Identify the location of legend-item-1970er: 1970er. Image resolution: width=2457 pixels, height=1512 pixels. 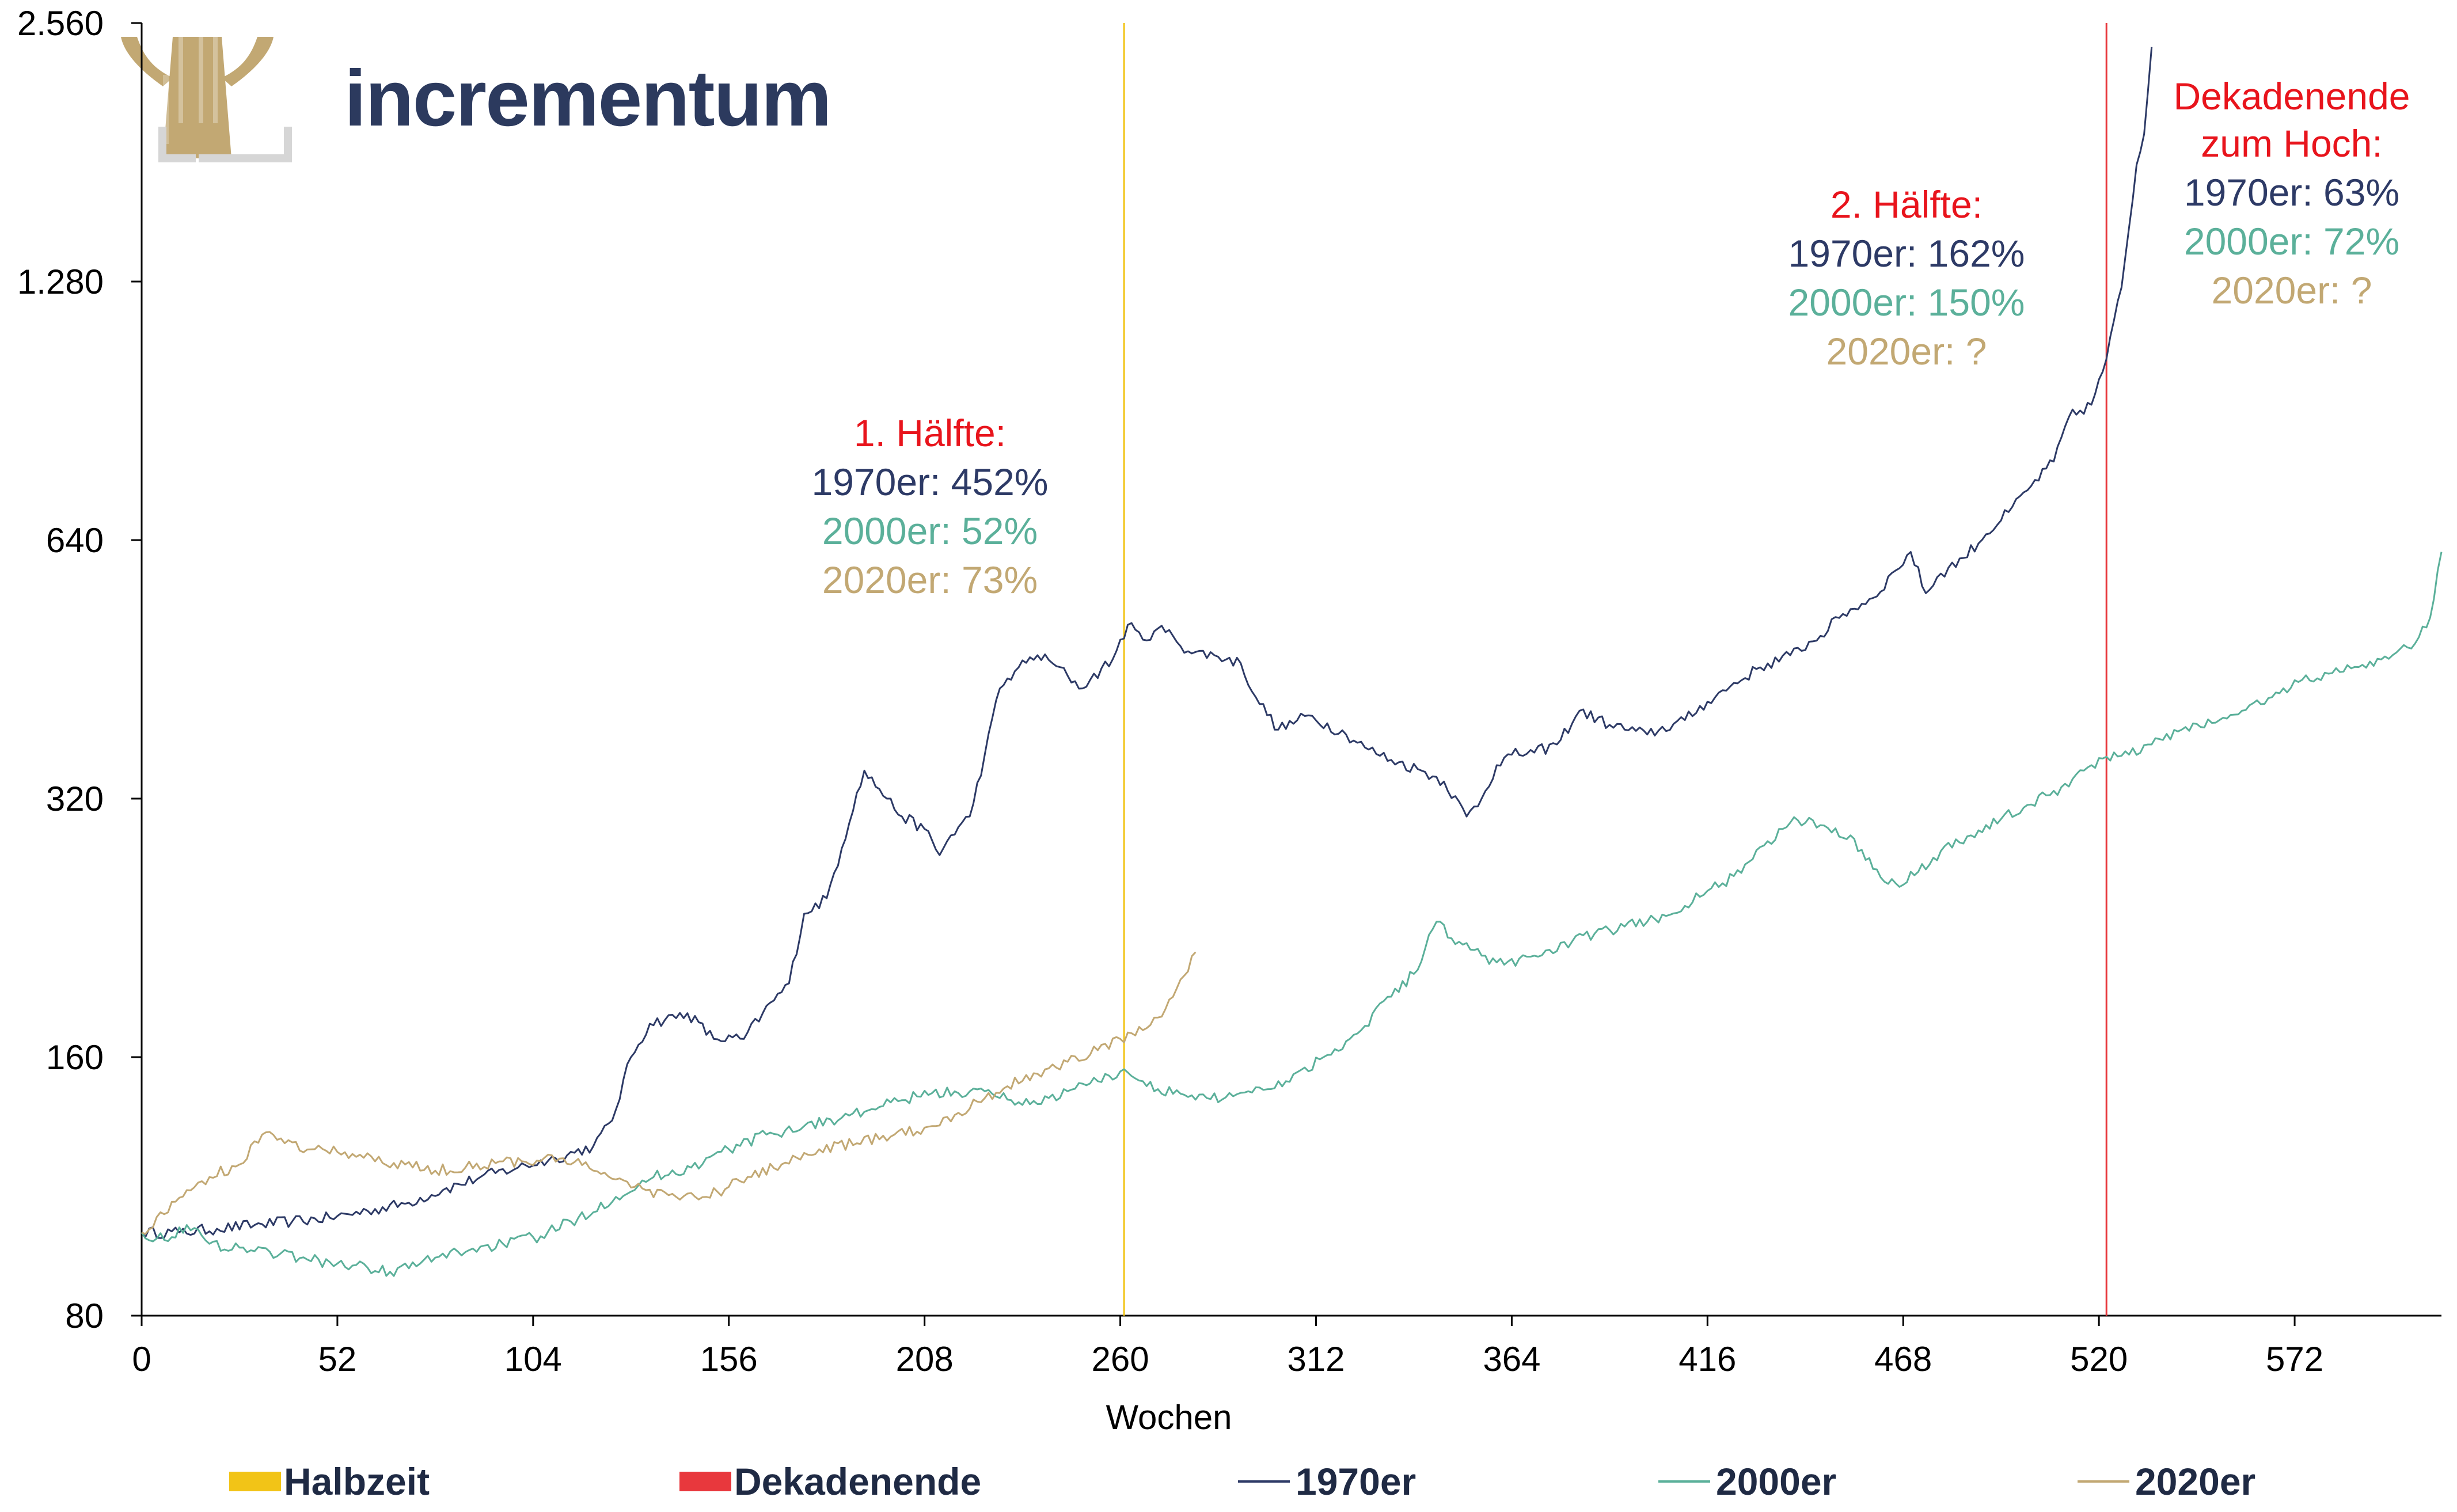
(1327, 1481).